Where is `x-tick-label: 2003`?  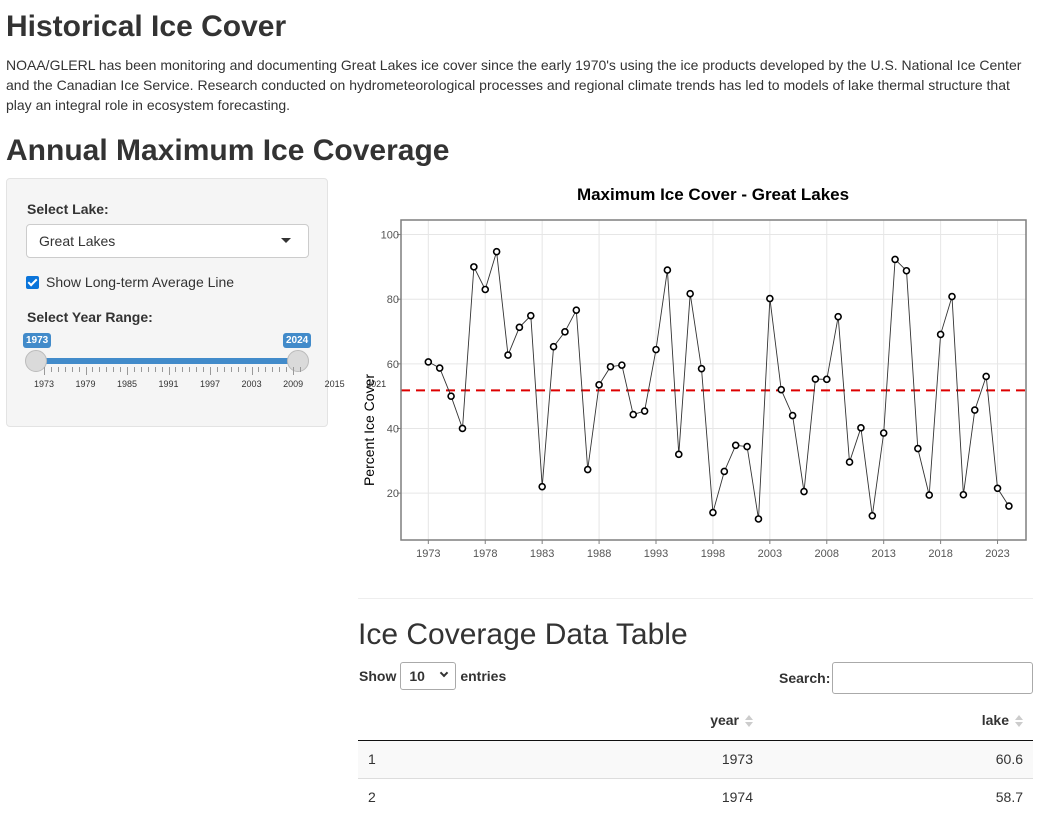
x-tick-label: 2003 is located at coordinates (770, 554).